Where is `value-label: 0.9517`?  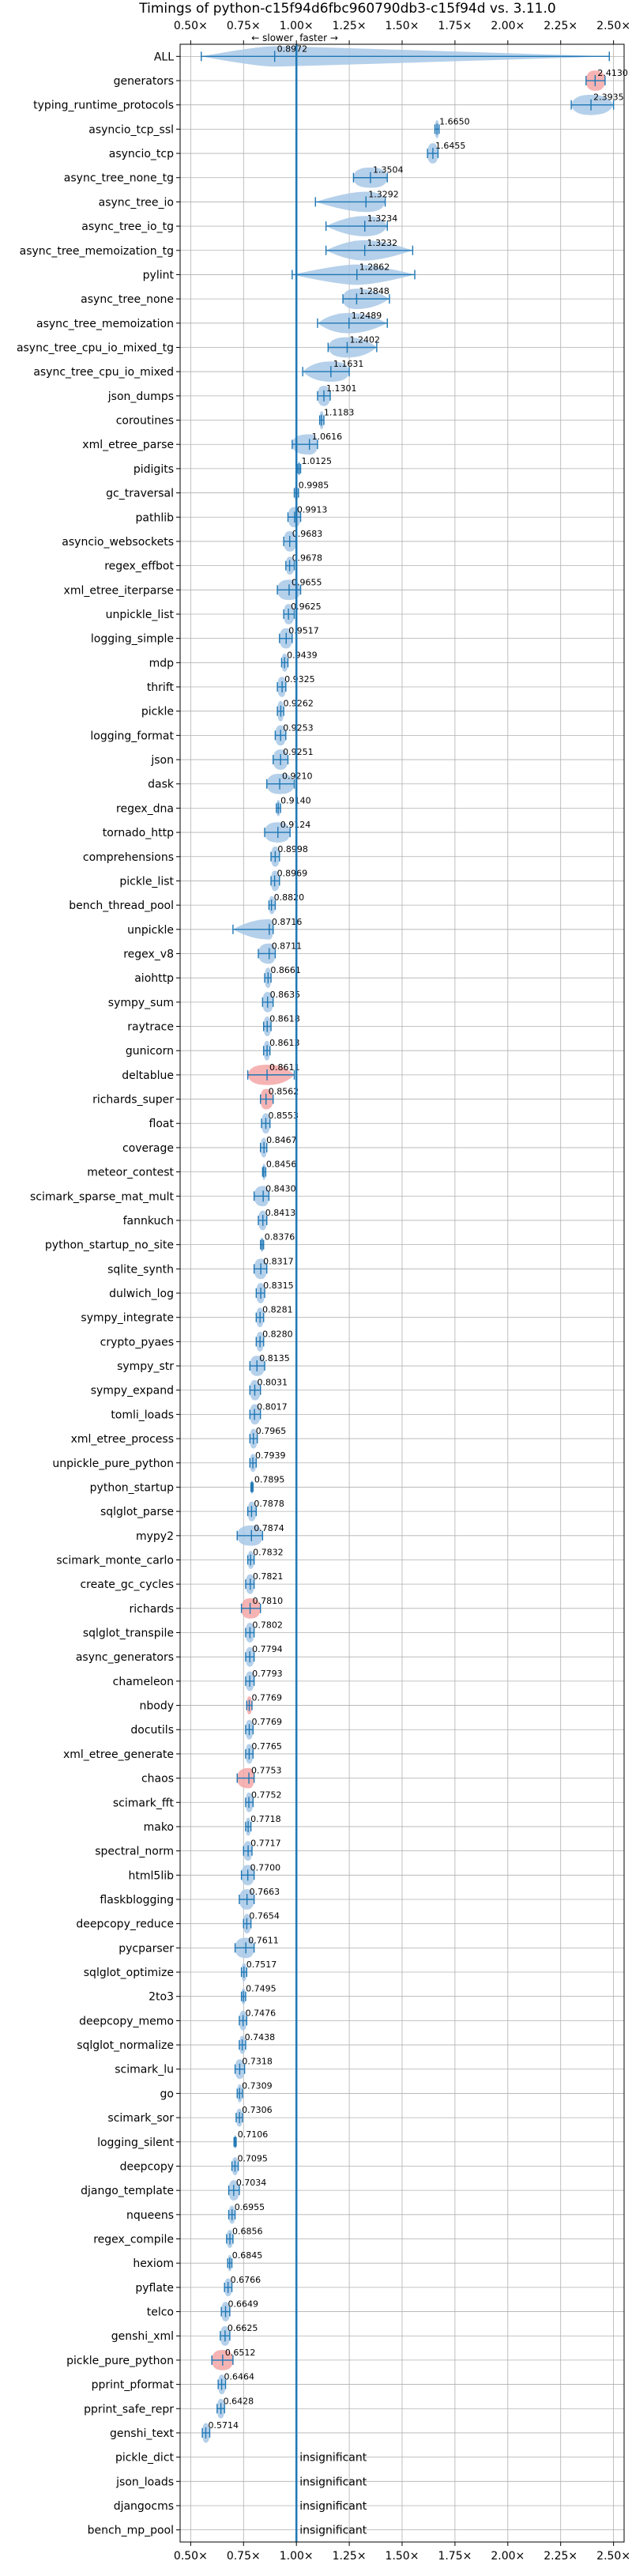 value-label: 0.9517 is located at coordinates (304, 631).